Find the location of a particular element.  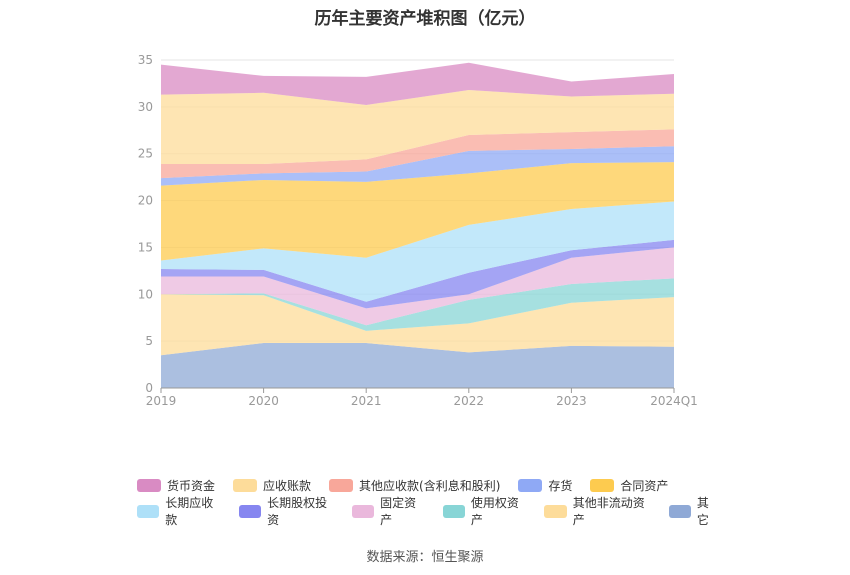

legend-row-1: 货币资金 应收账款 其他应收款(含利息和股利) 存货 合同资产 is located at coordinates (437, 485).